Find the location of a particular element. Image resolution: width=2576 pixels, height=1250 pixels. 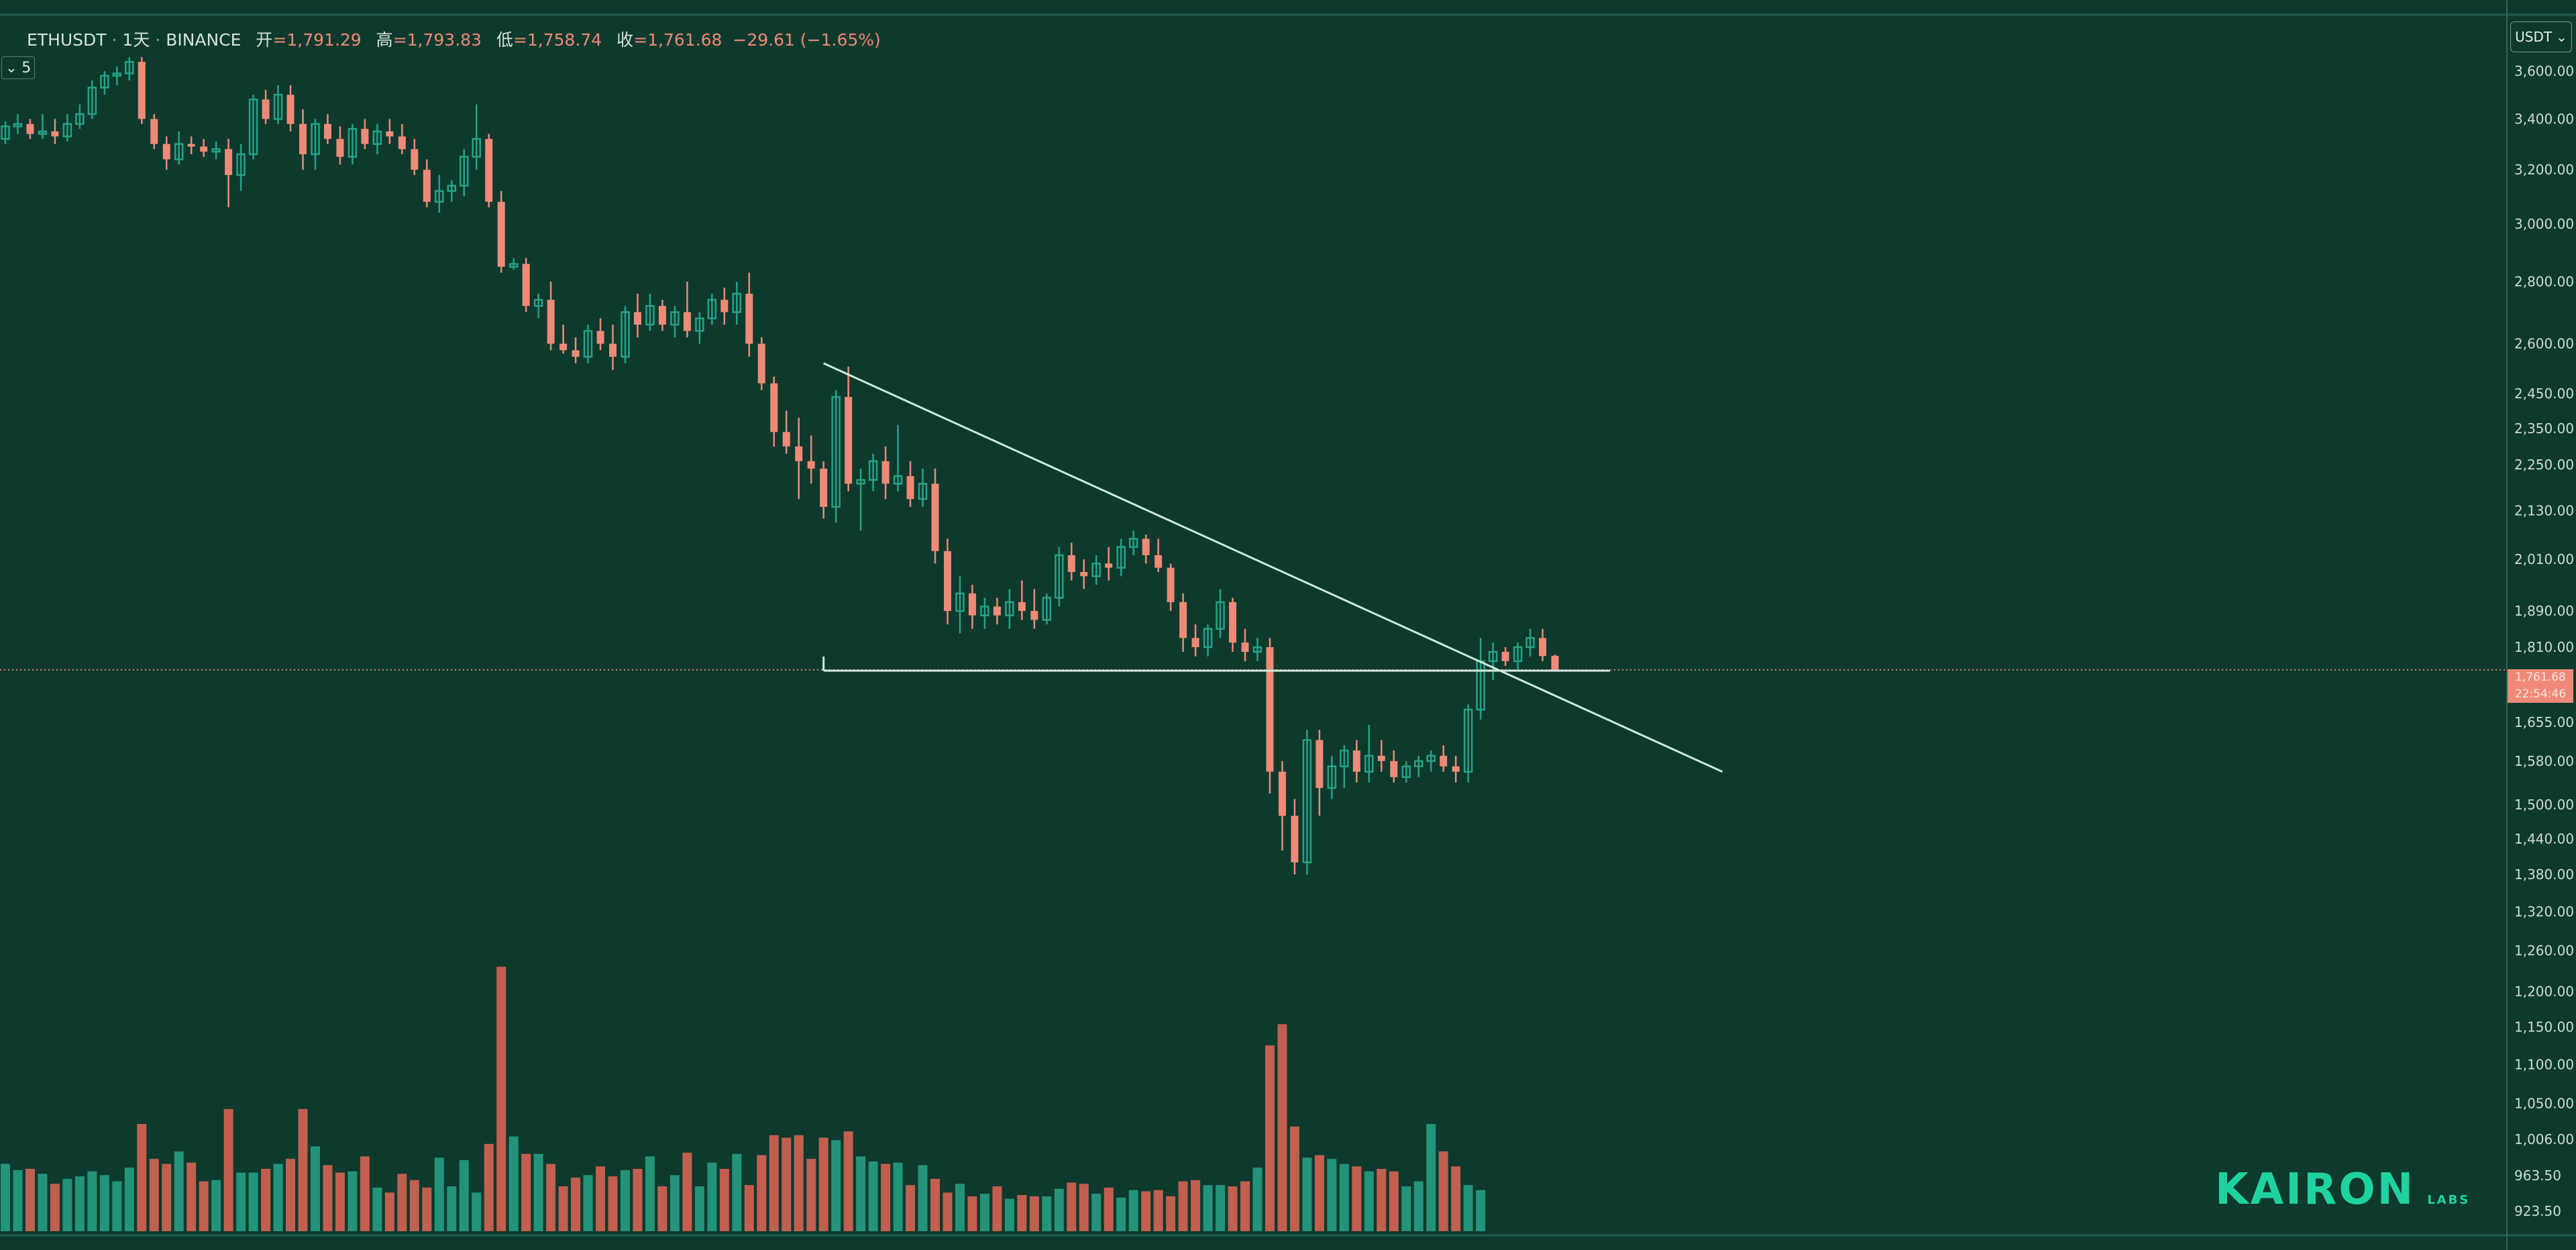

symbol: ETHUSDT is located at coordinates (67, 40).